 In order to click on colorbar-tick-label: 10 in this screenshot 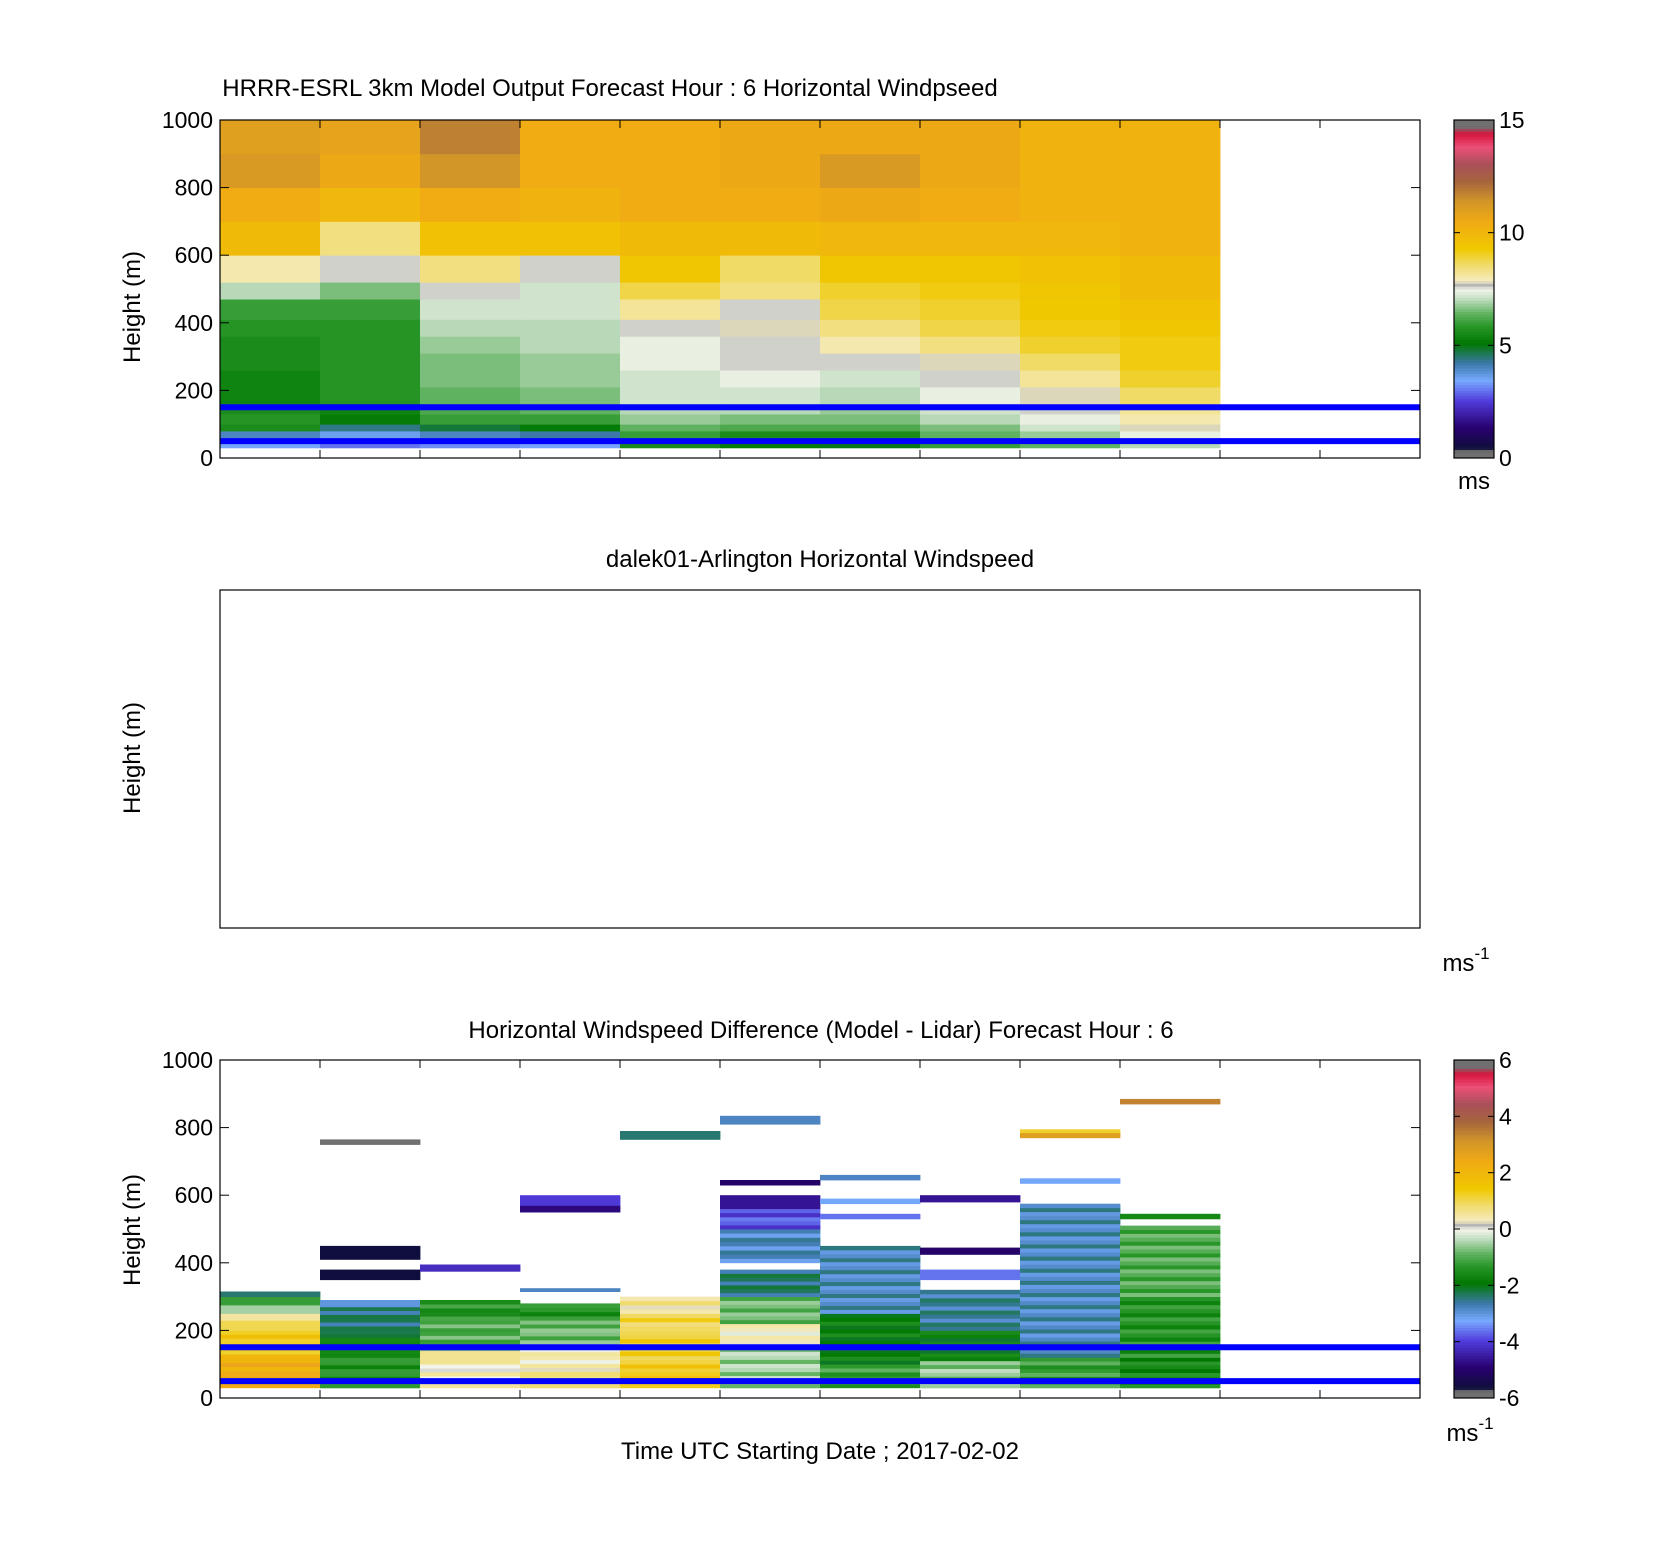, I will do `click(1512, 233)`.